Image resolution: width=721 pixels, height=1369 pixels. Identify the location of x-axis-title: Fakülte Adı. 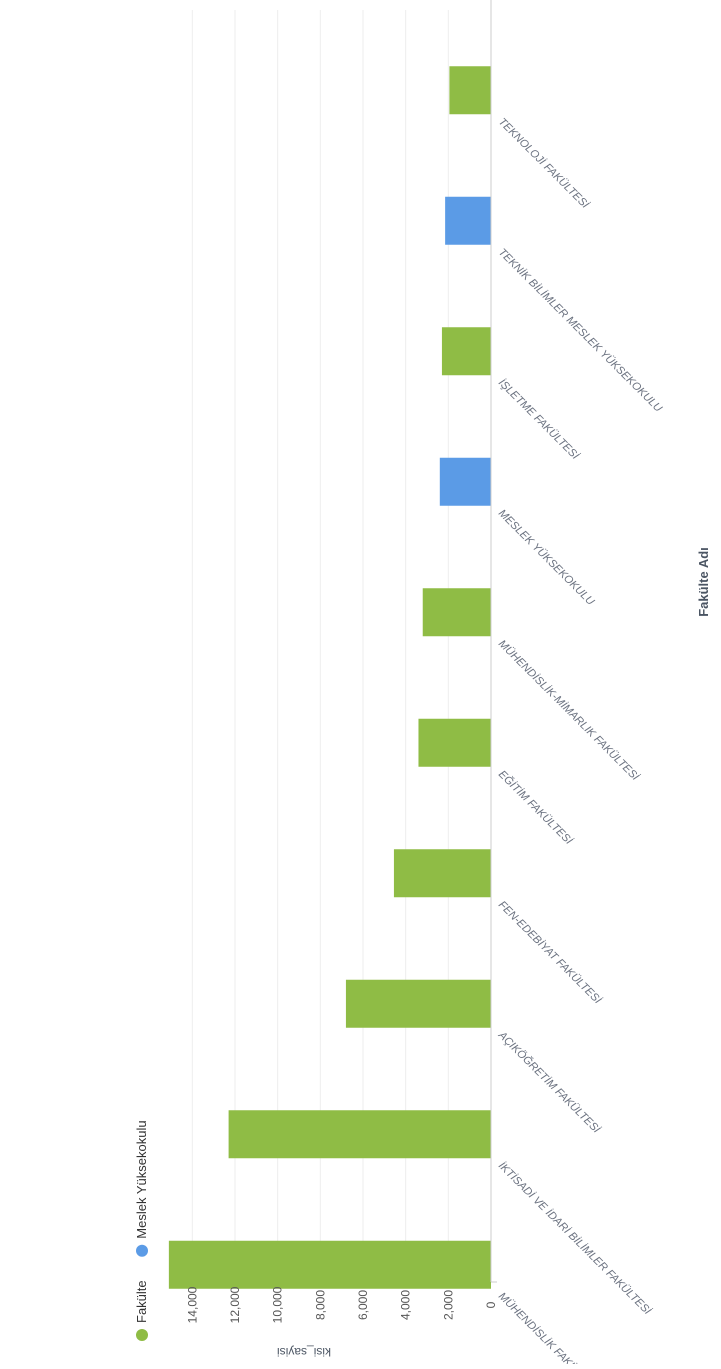
(703, 582).